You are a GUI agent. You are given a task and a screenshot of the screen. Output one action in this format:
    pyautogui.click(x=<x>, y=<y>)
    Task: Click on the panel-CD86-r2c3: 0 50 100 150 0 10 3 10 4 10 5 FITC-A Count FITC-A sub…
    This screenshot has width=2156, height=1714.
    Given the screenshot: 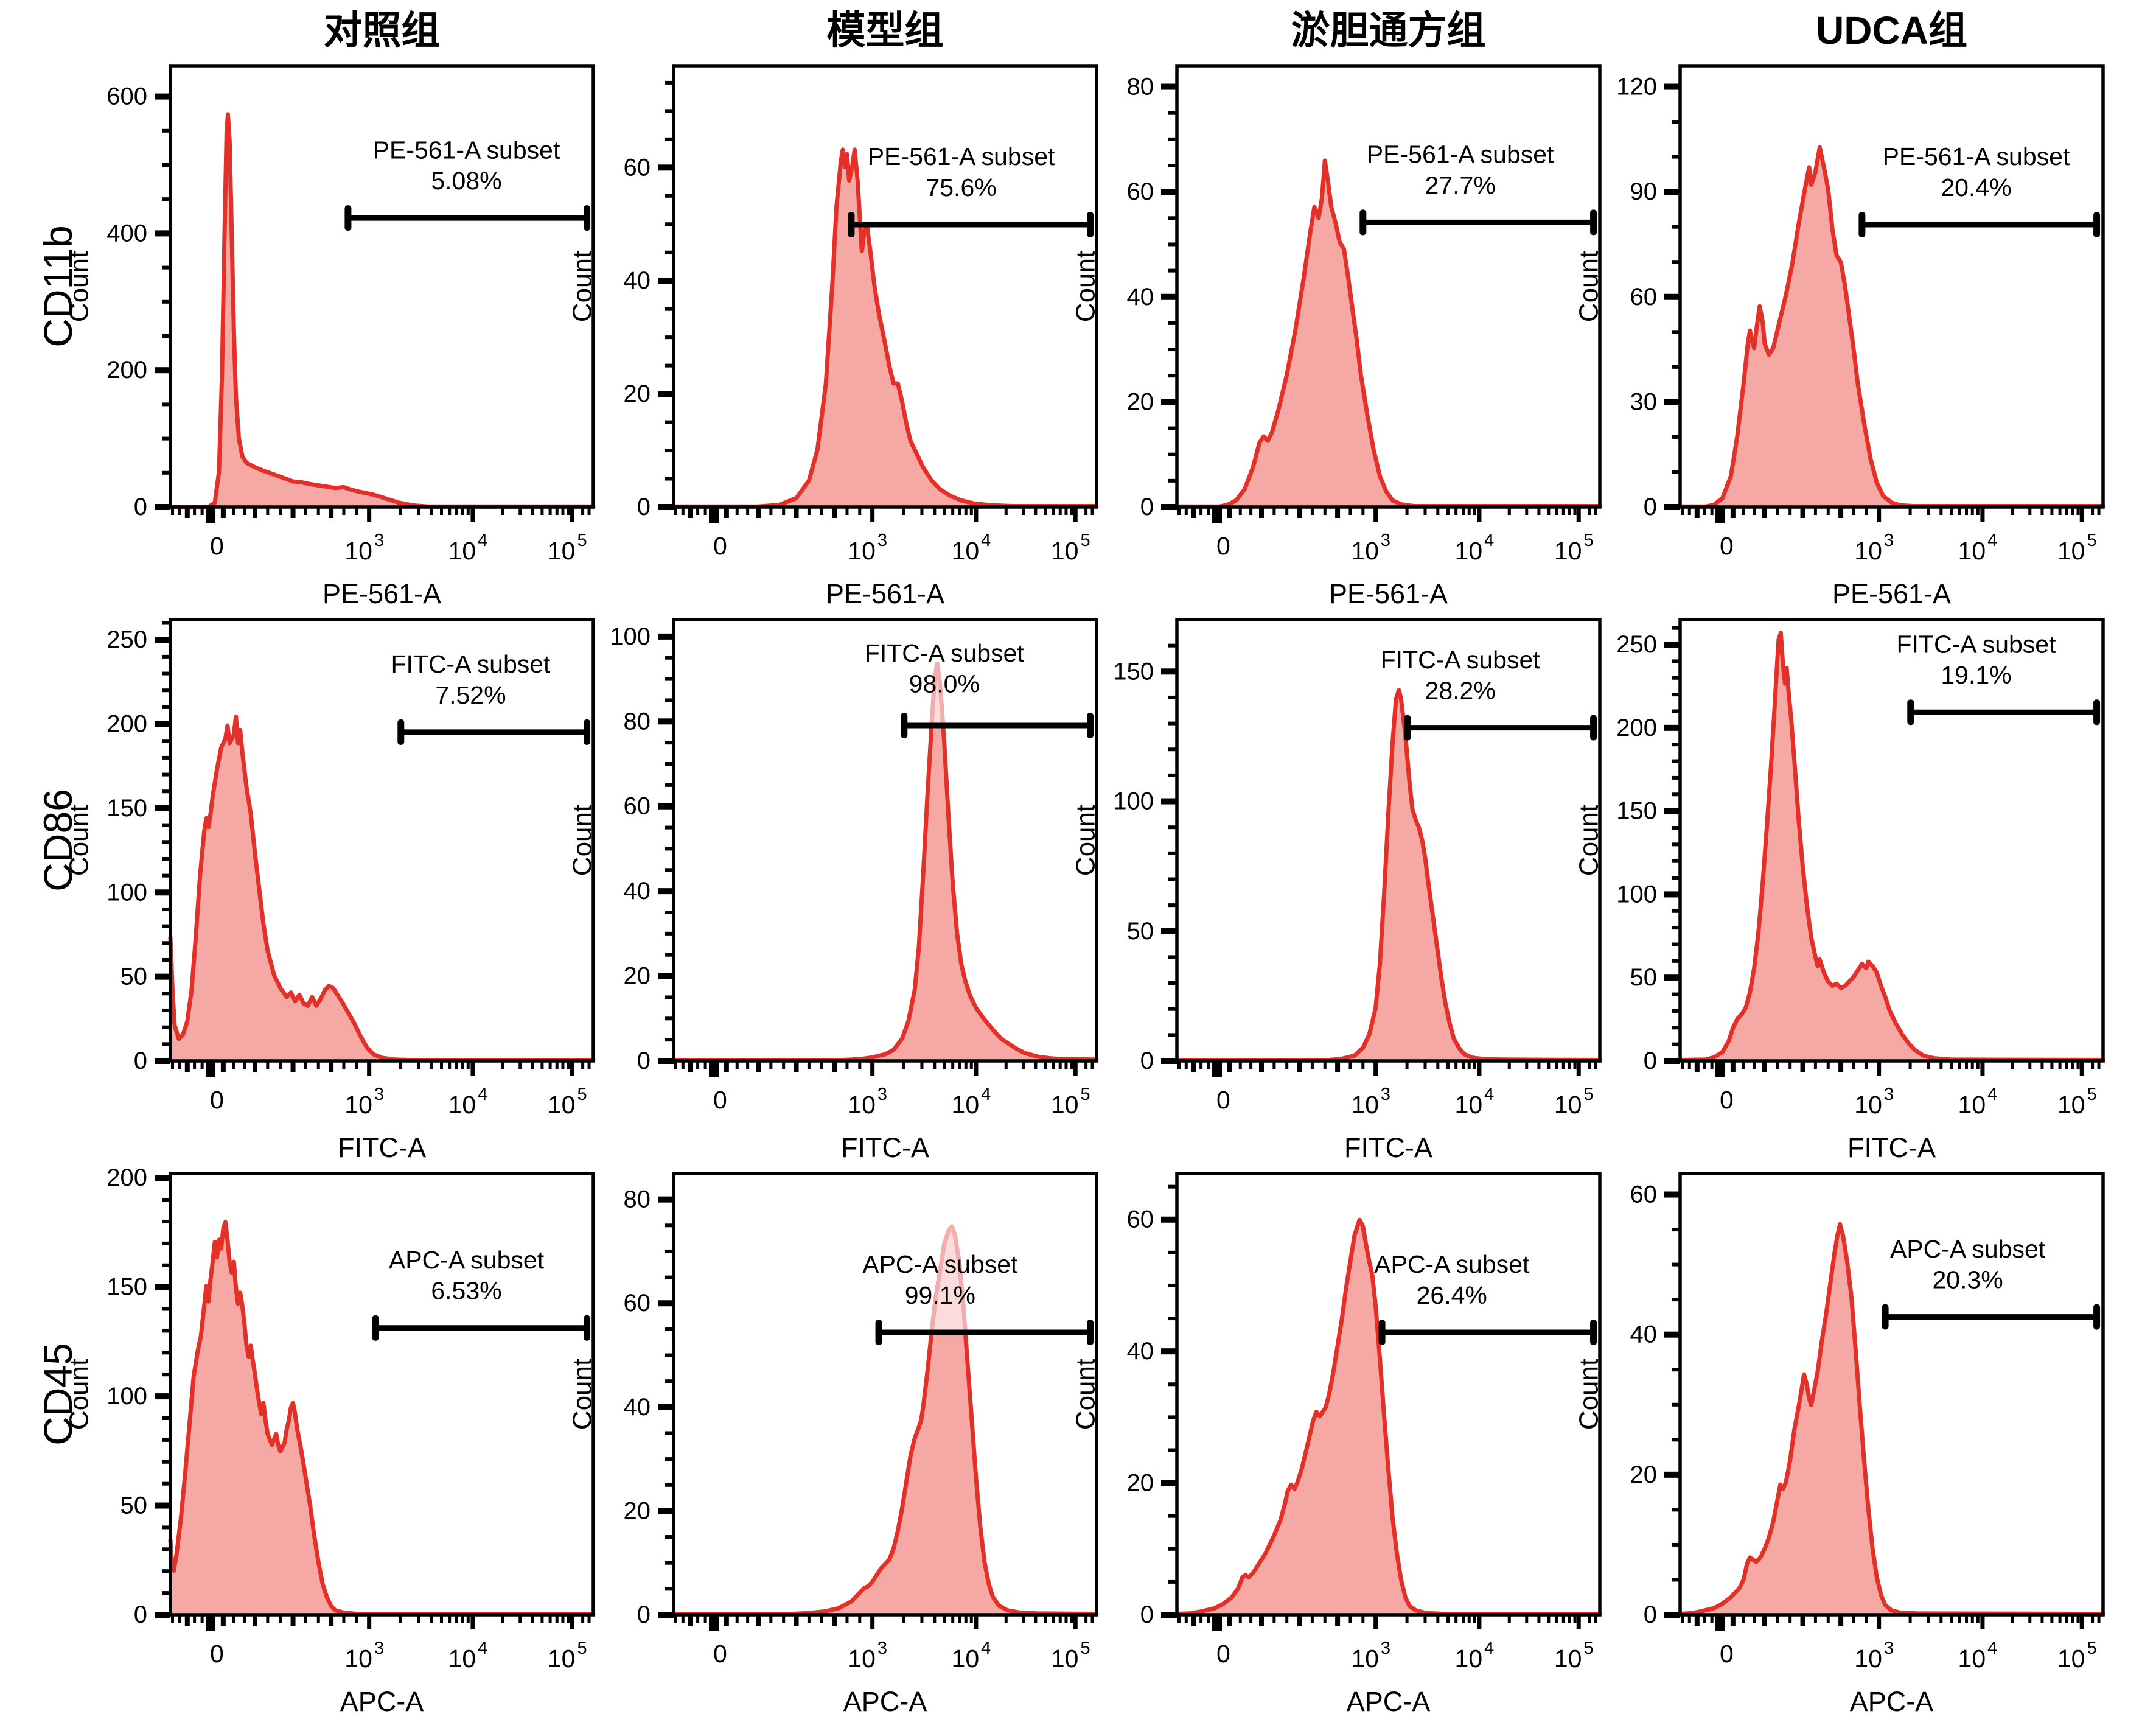 What is the action you would take?
    pyautogui.click(x=1337, y=890)
    